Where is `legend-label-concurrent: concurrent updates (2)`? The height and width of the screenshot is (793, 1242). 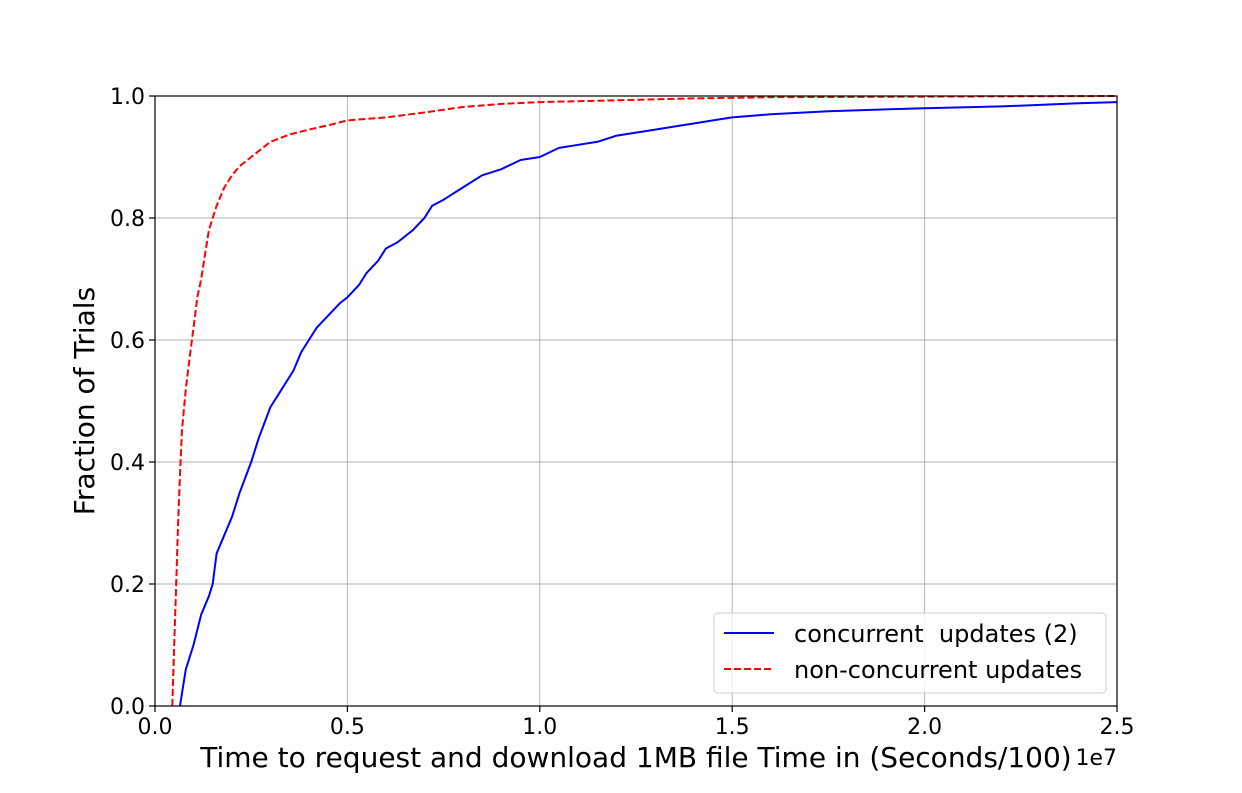
legend-label-concurrent: concurrent updates (2) is located at coordinates (936, 634).